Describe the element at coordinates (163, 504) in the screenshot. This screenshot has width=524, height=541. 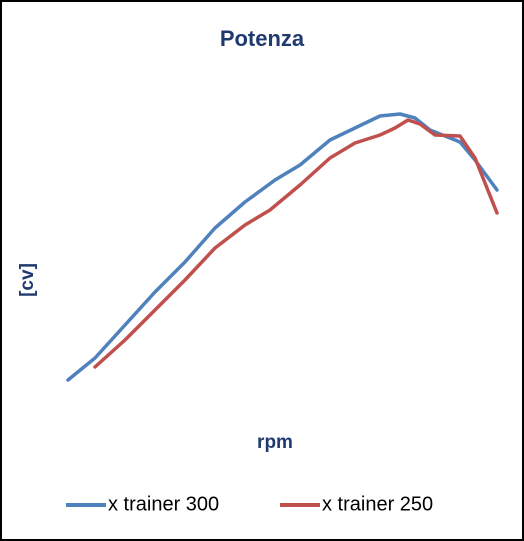
I see `legend-label: x trainer 300` at that location.